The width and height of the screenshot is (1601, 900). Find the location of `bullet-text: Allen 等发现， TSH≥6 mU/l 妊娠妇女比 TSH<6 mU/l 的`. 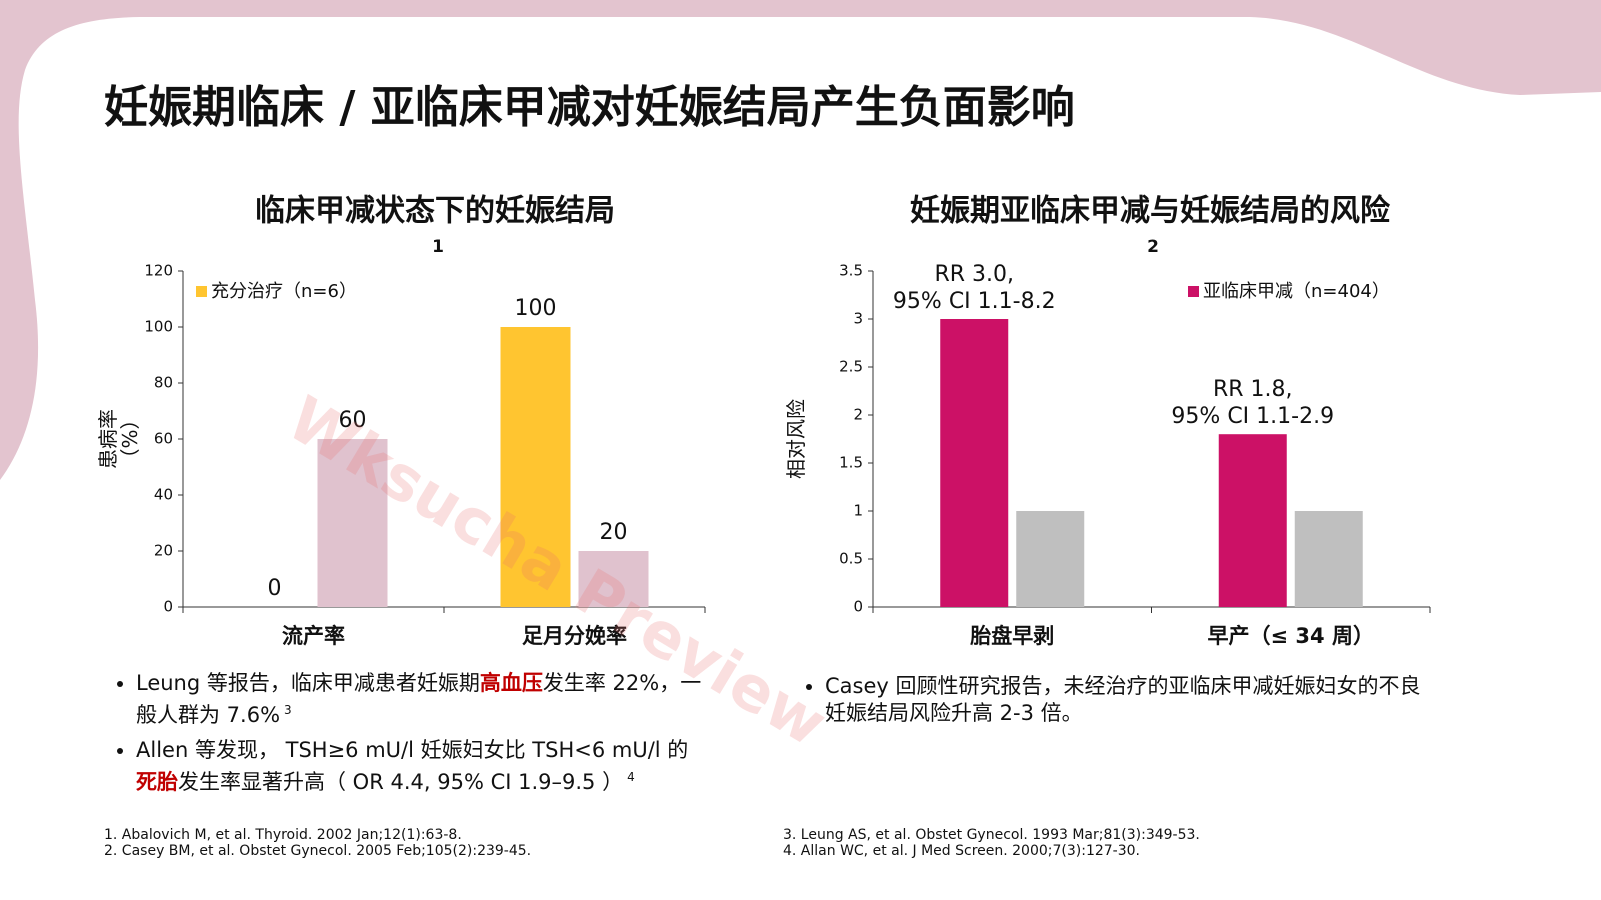

bullet-text: Allen 等发现， TSH≥6 mU/l 妊娠妇女比 TSH<6 mU/l 的 is located at coordinates (412, 750).